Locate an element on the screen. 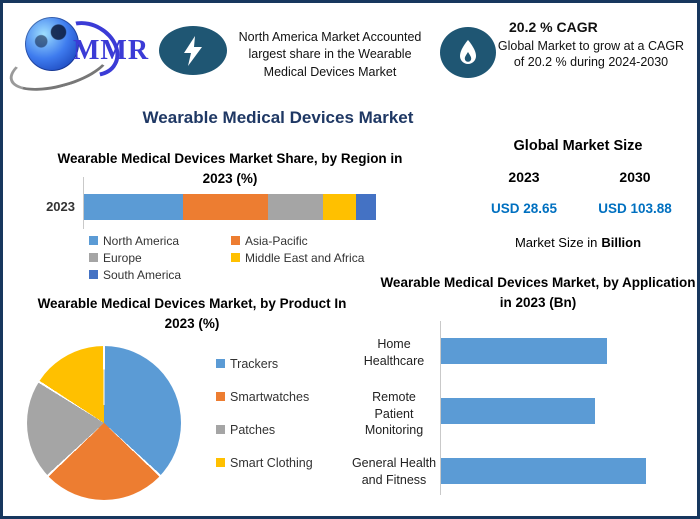 Image resolution: width=700 pixels, height=519 pixels. legend-item-trackers: Trackers is located at coordinates (264, 363).